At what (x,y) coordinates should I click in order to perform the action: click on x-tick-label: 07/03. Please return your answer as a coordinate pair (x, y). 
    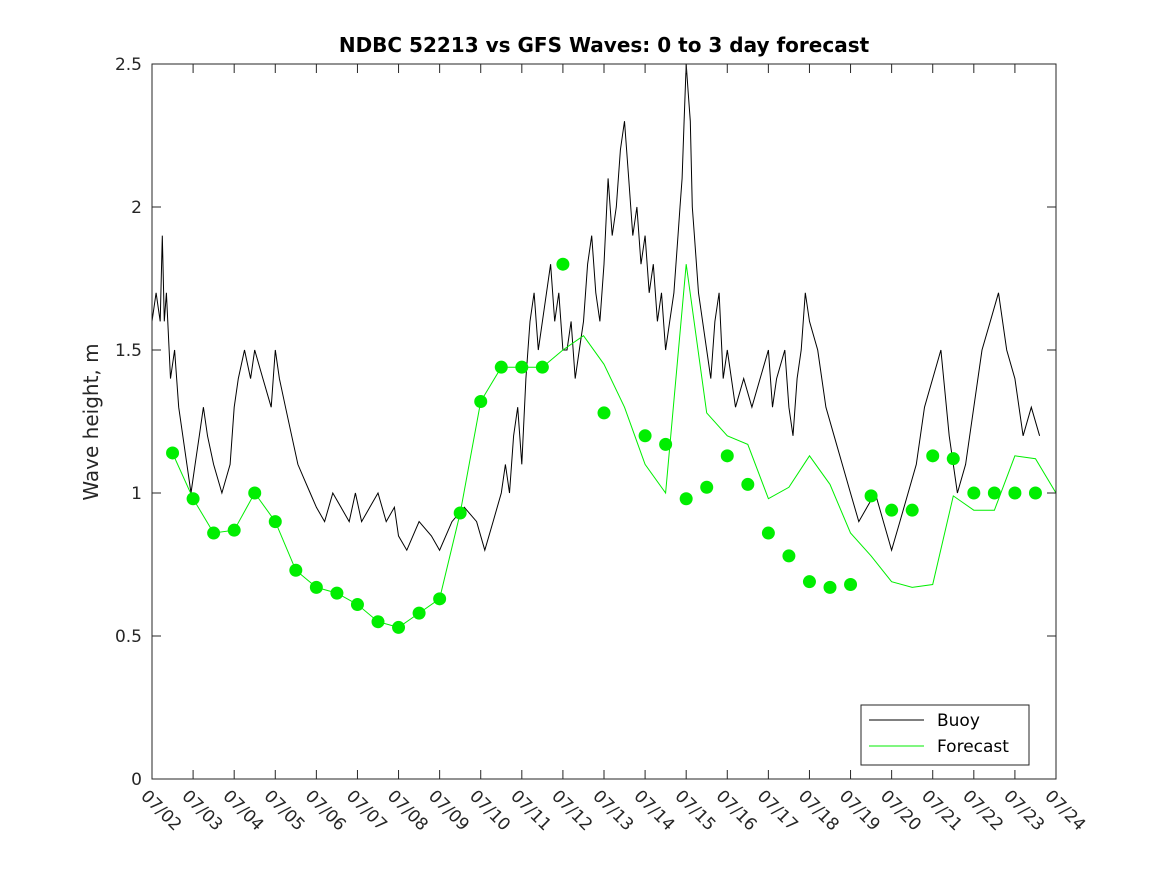
    Looking at the image, I should click on (202, 810).